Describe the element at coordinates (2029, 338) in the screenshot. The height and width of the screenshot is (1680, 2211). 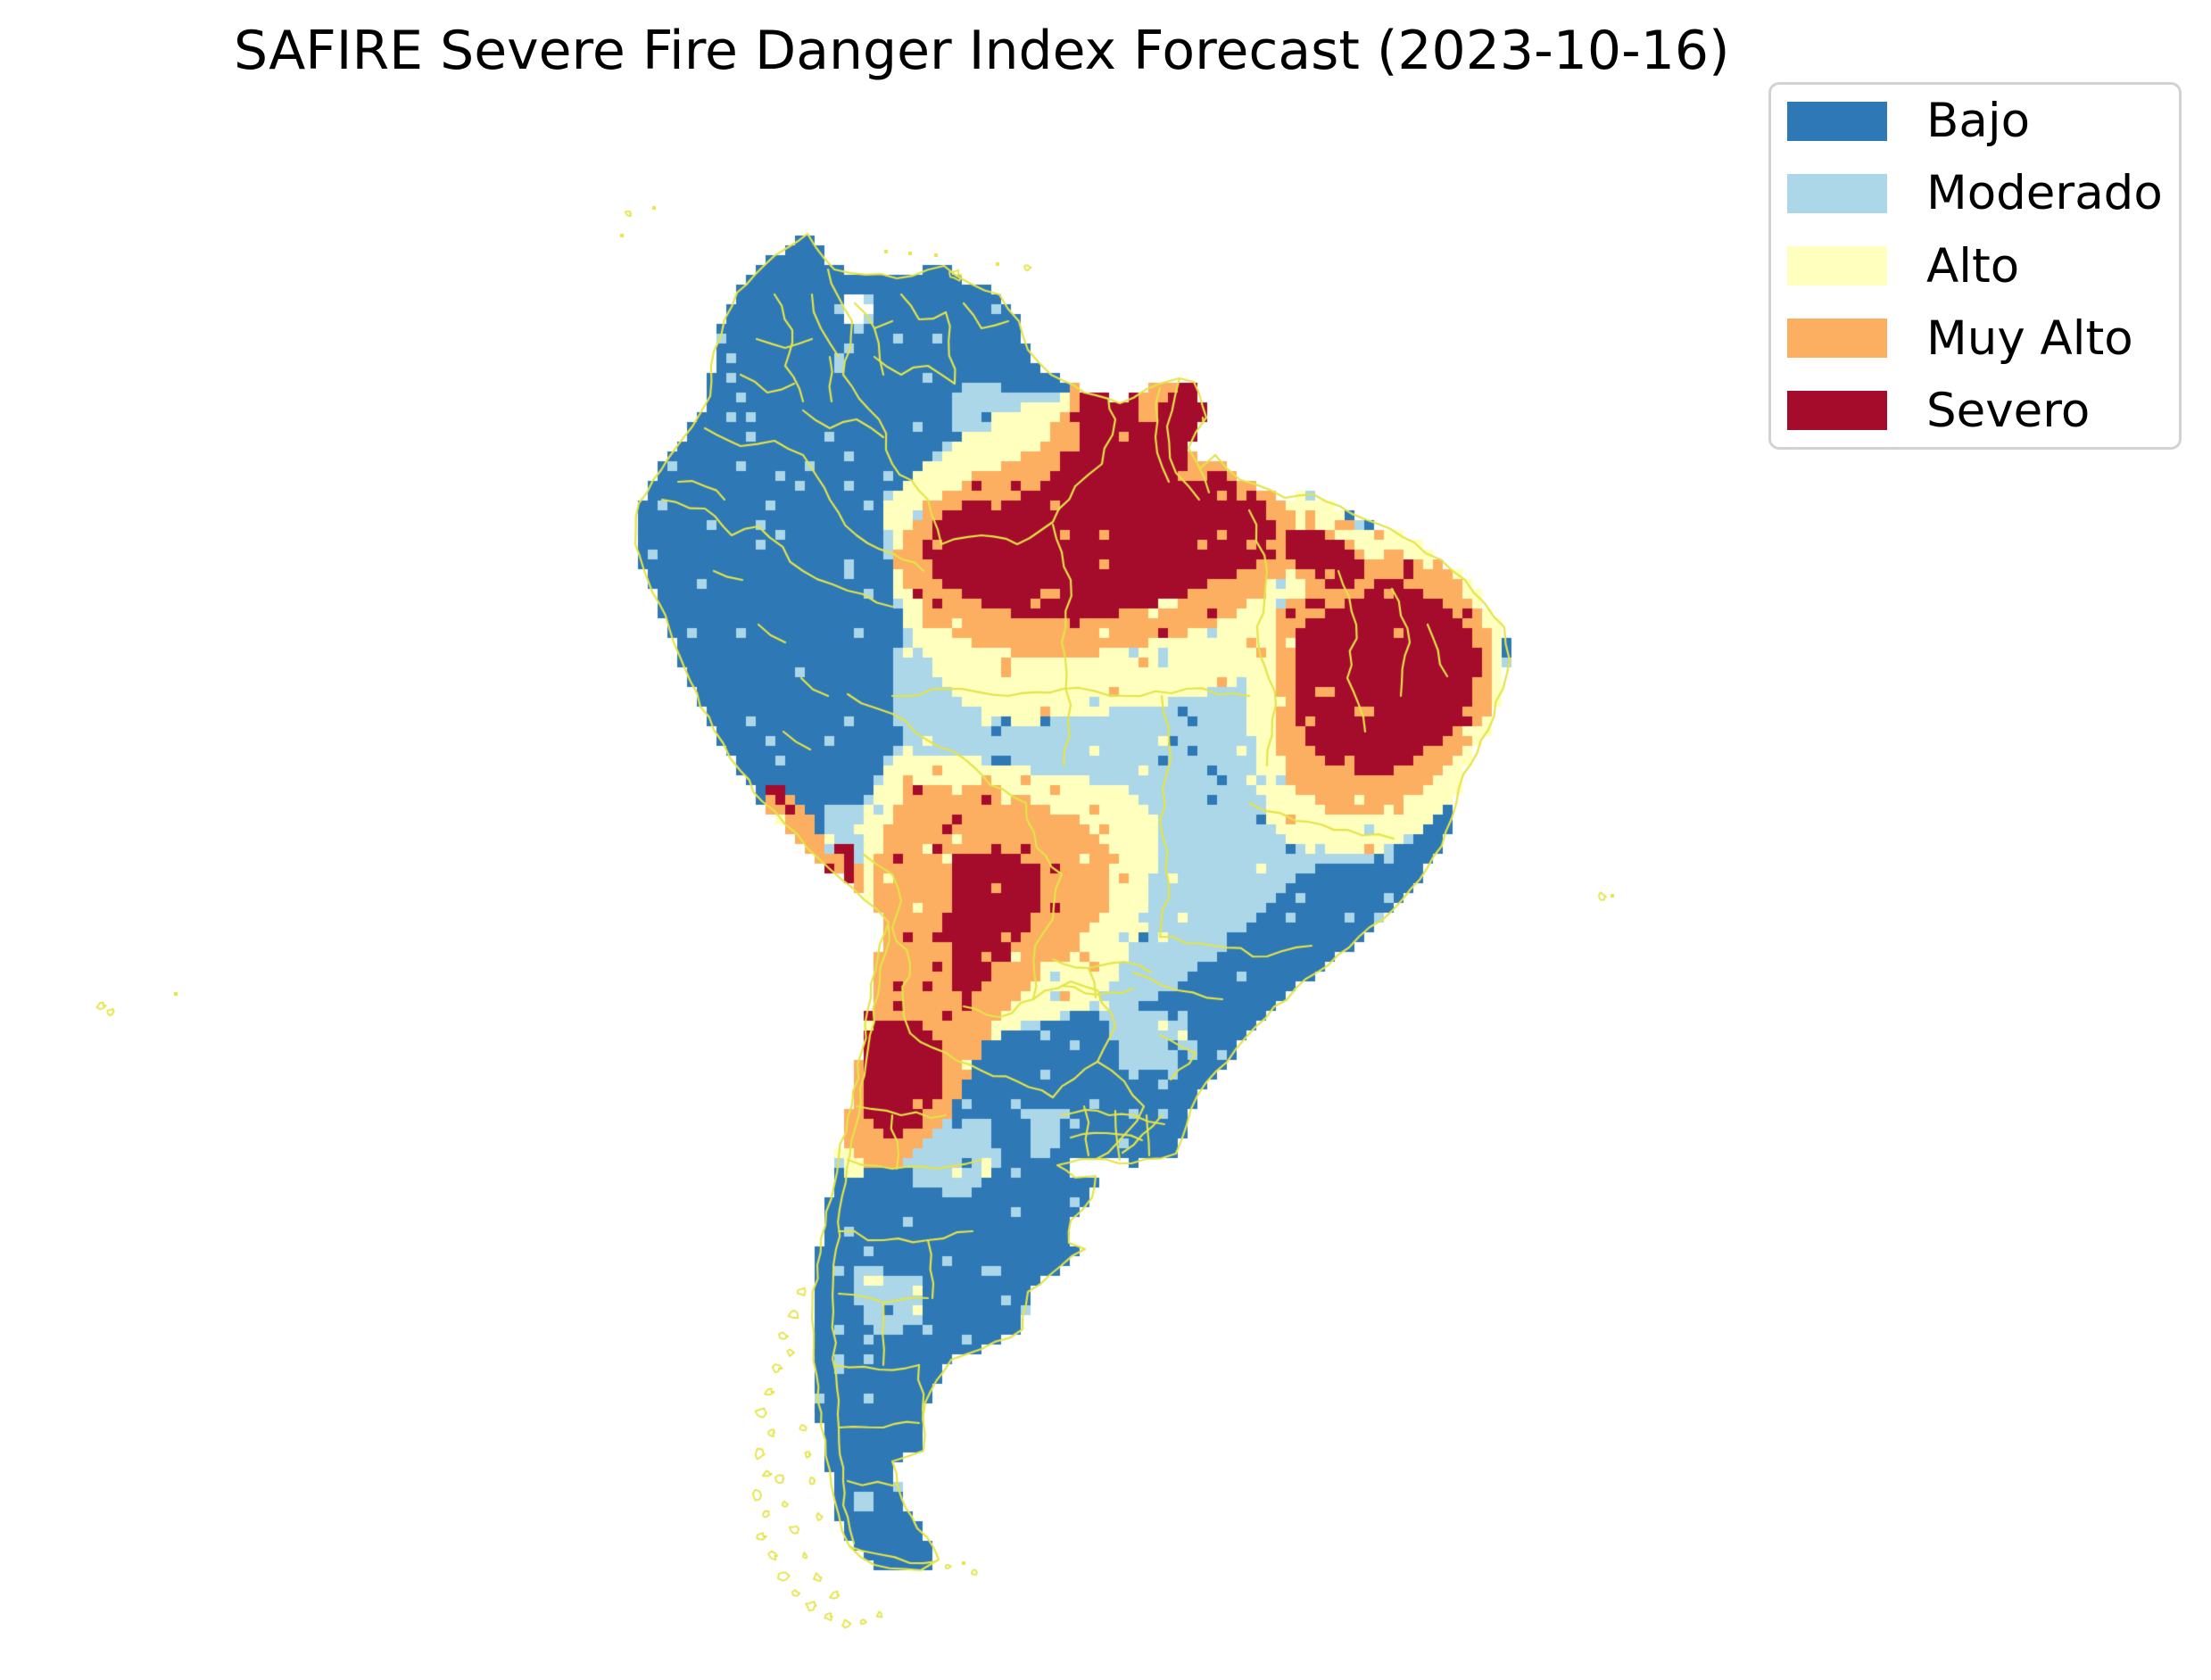
I see `legend-label-muy-alto: Muy Alto` at that location.